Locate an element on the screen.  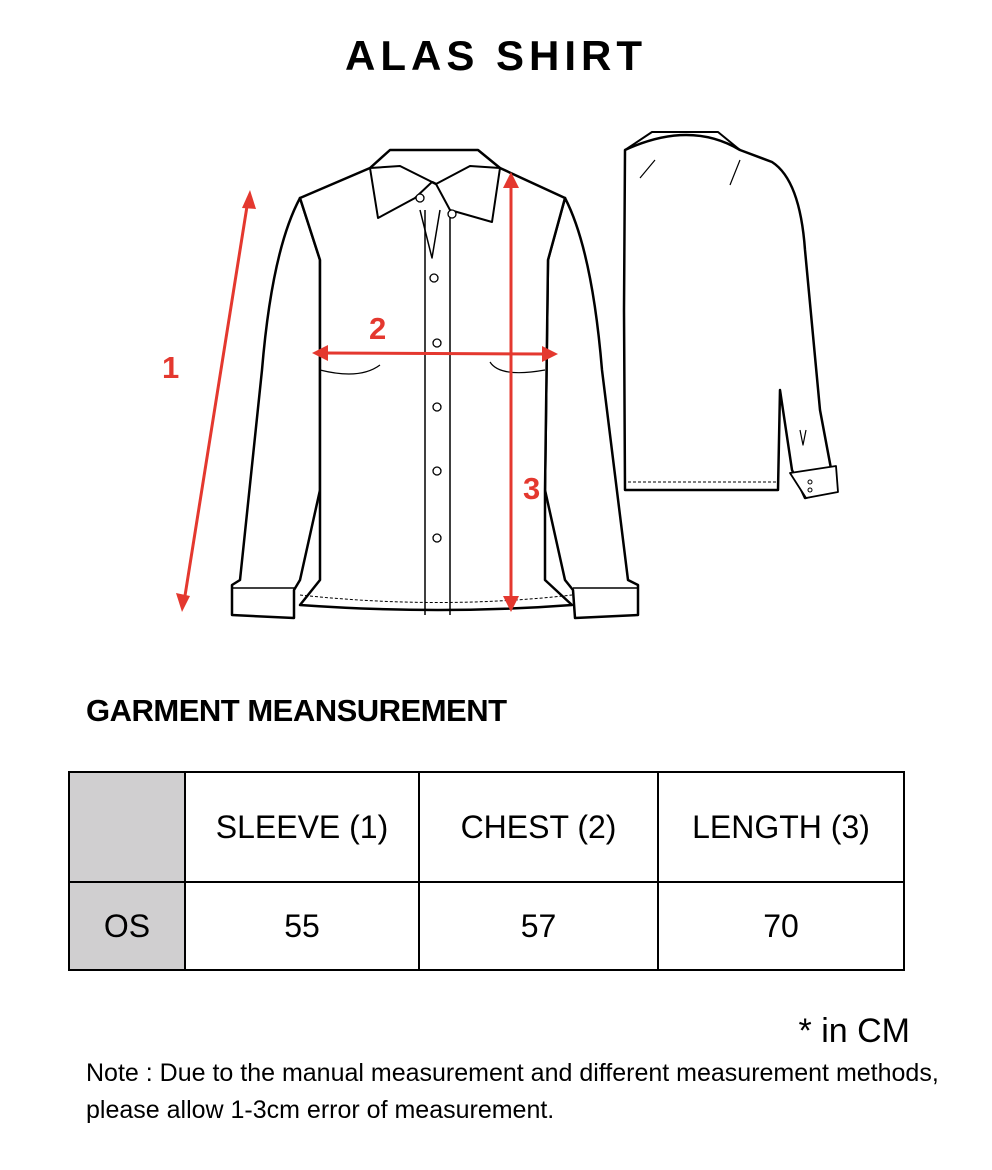
table-header-cell: LENGTH (3) is located at coordinates (781, 827).